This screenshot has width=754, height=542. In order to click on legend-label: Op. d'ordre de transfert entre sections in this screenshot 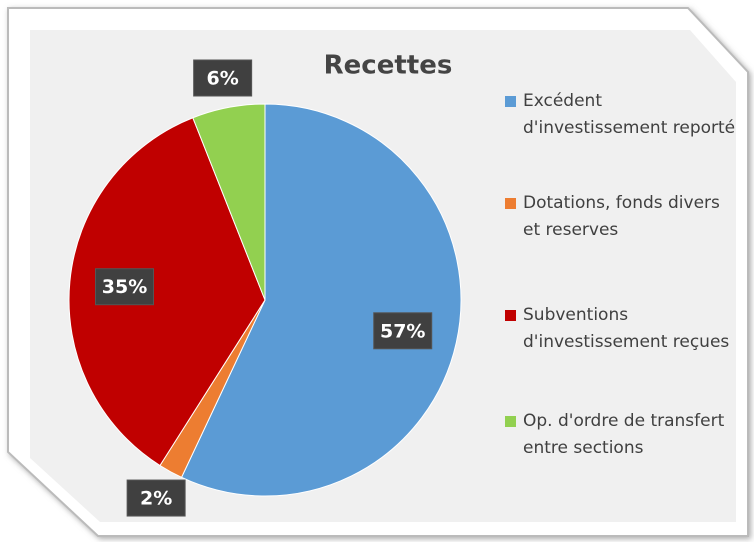, I will do `click(624, 434)`.